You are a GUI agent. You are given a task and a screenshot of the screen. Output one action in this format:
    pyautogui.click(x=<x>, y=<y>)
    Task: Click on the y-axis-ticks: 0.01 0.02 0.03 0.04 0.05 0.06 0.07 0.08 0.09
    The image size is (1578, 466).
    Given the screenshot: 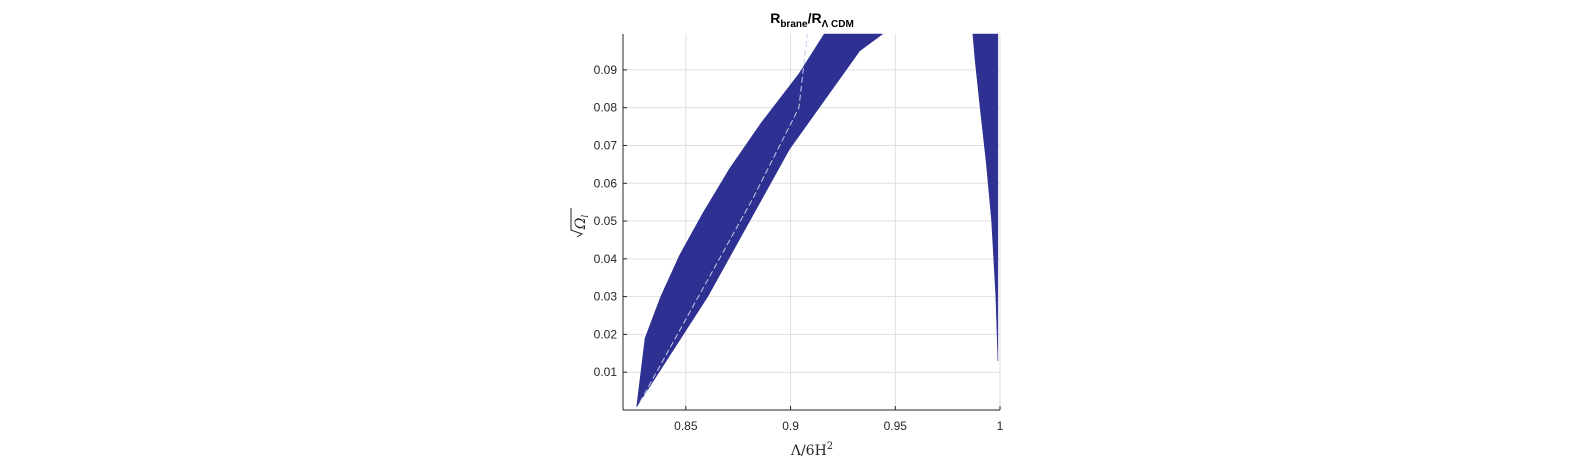 What is the action you would take?
    pyautogui.click(x=610, y=221)
    